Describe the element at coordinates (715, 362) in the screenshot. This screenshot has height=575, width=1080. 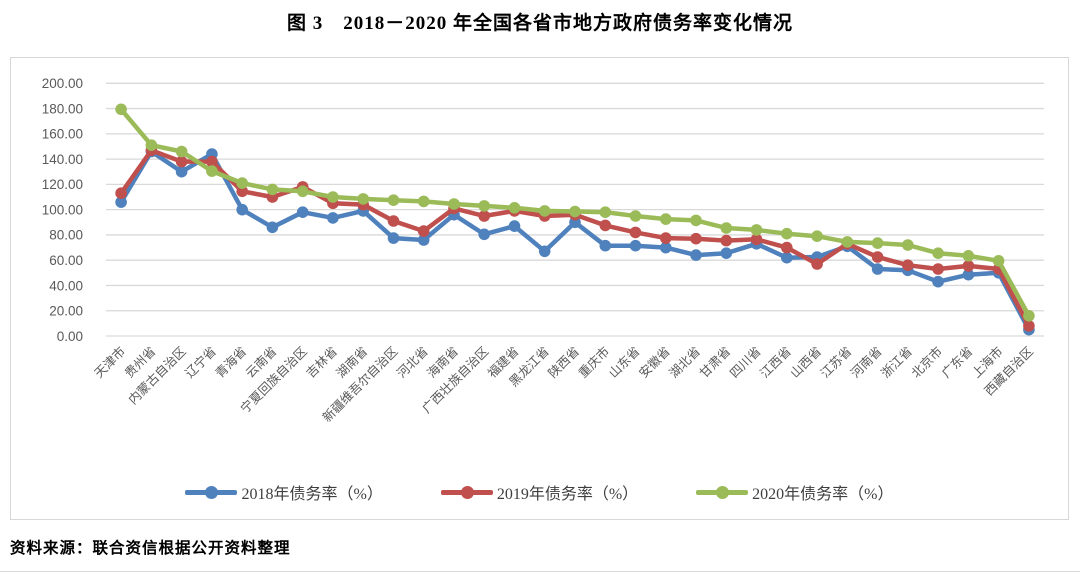
I see `x-category-label: 甘肃省` at that location.